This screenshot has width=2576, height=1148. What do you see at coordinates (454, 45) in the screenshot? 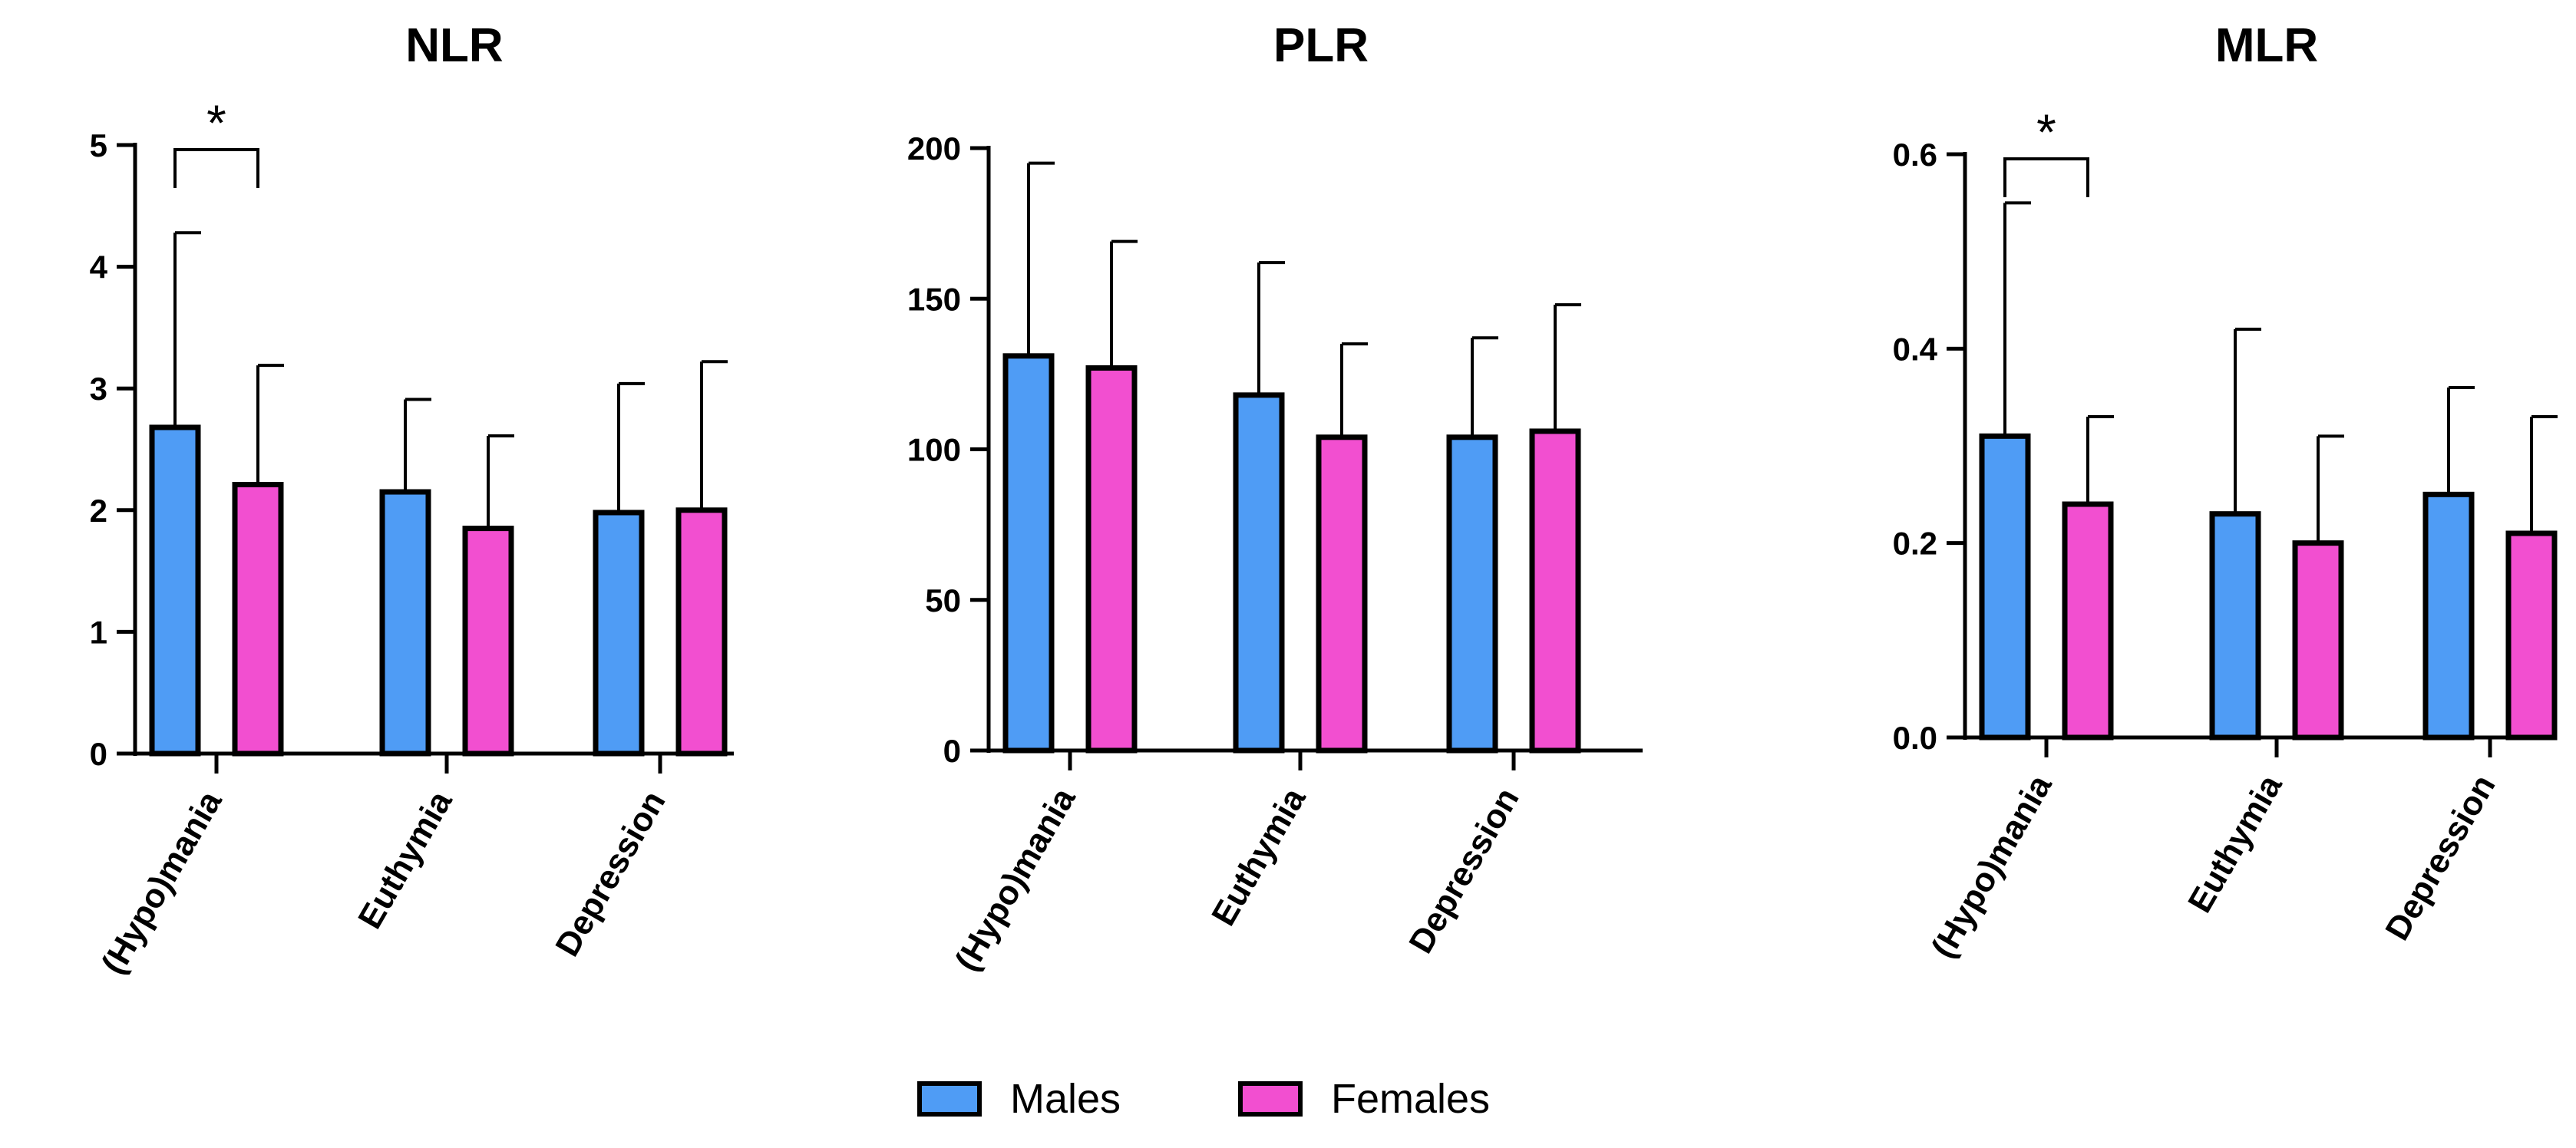
I see `chart-title: NLR` at bounding box center [454, 45].